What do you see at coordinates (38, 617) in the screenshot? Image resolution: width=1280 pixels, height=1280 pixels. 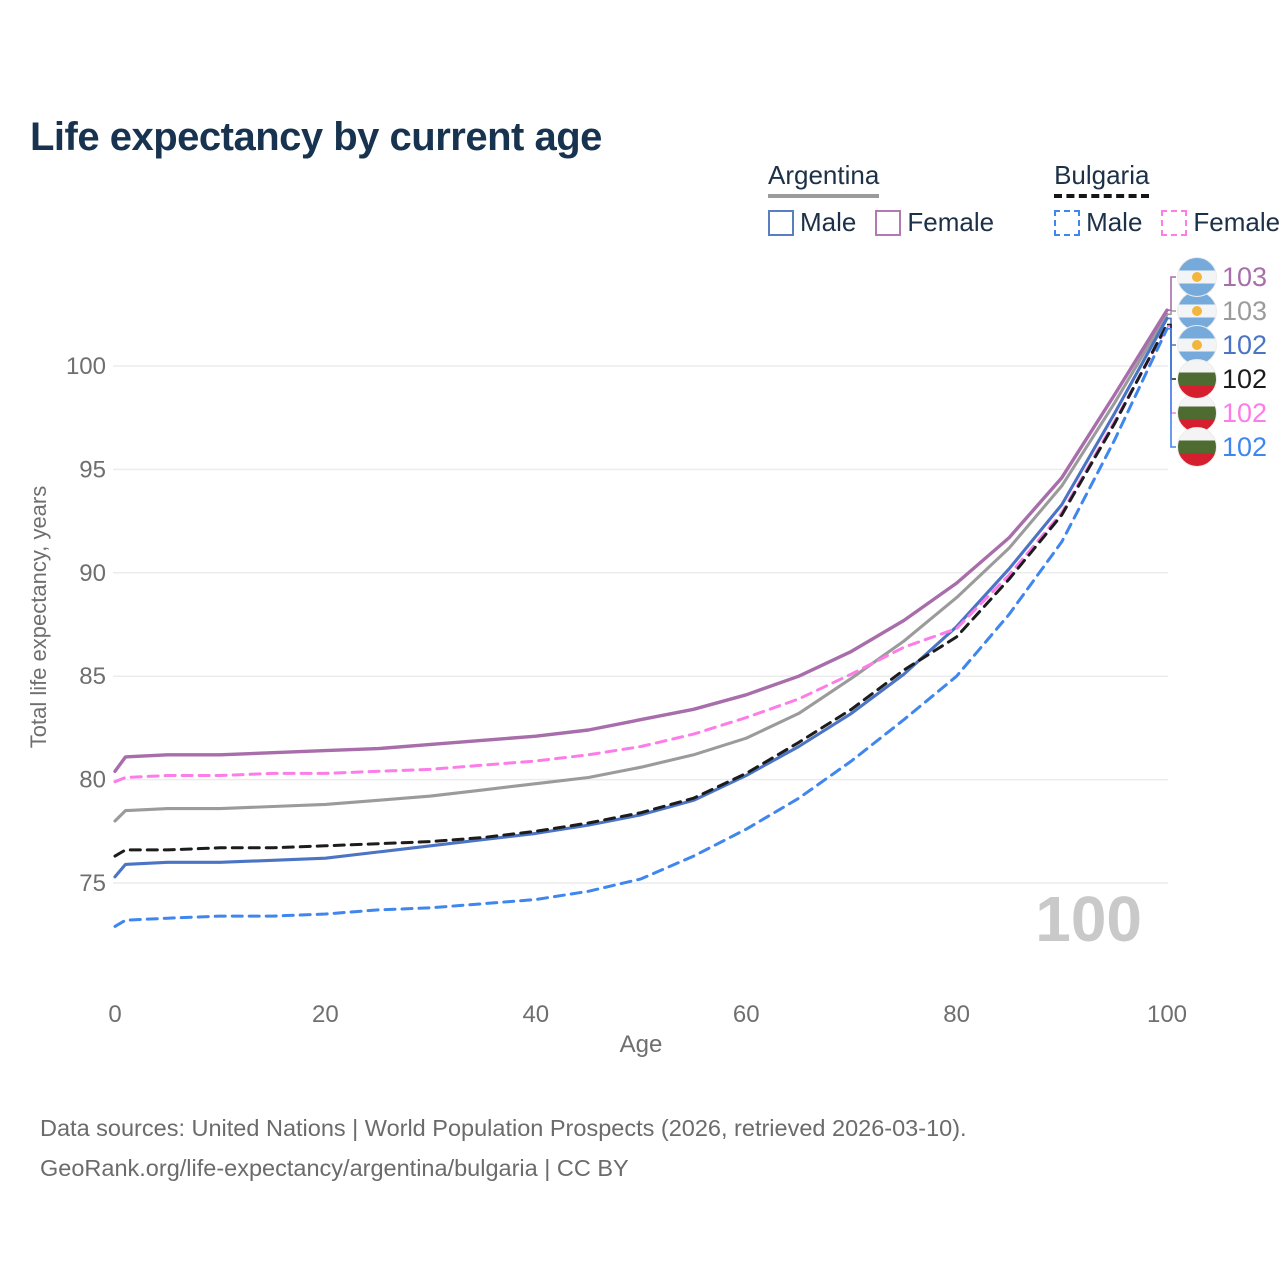 I see `y-axis-title: Total life expectancy, years` at bounding box center [38, 617].